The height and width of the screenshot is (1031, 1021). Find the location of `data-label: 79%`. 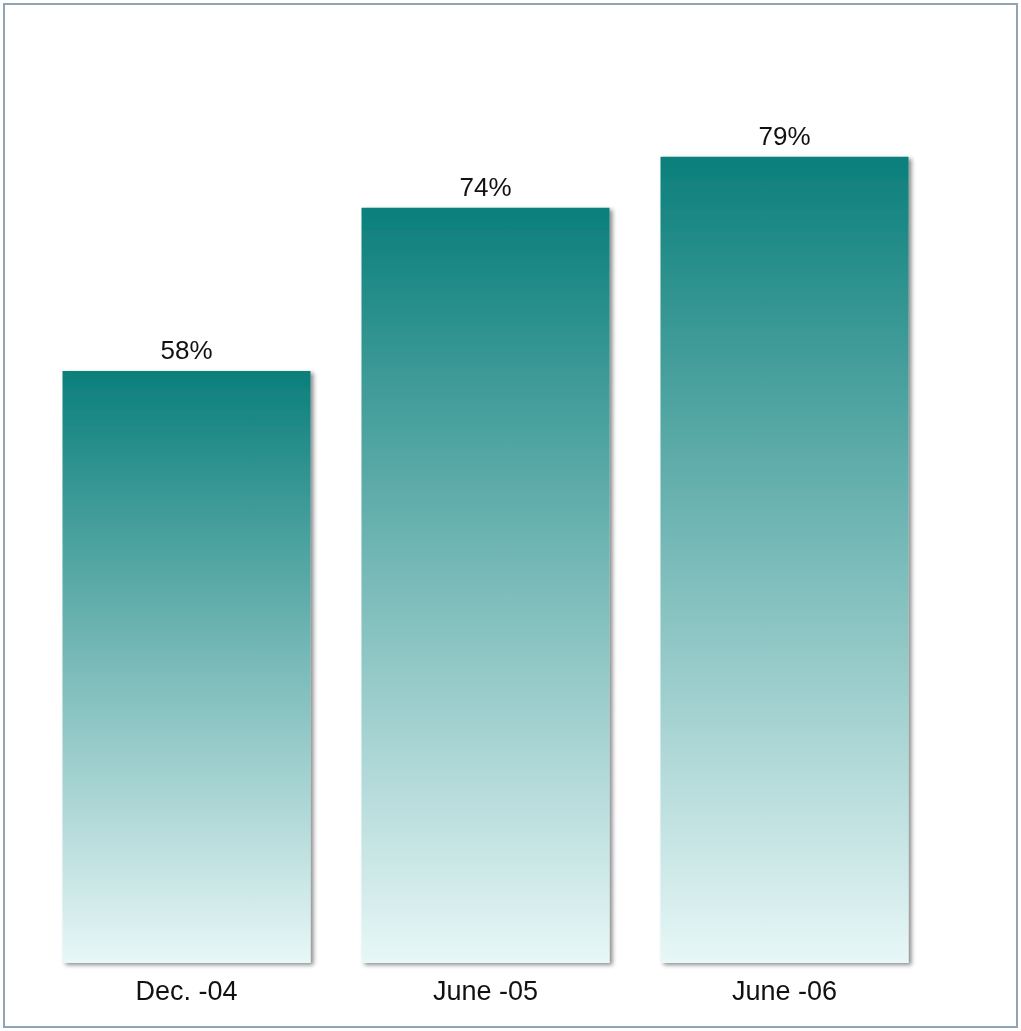

data-label: 79% is located at coordinates (784, 135).